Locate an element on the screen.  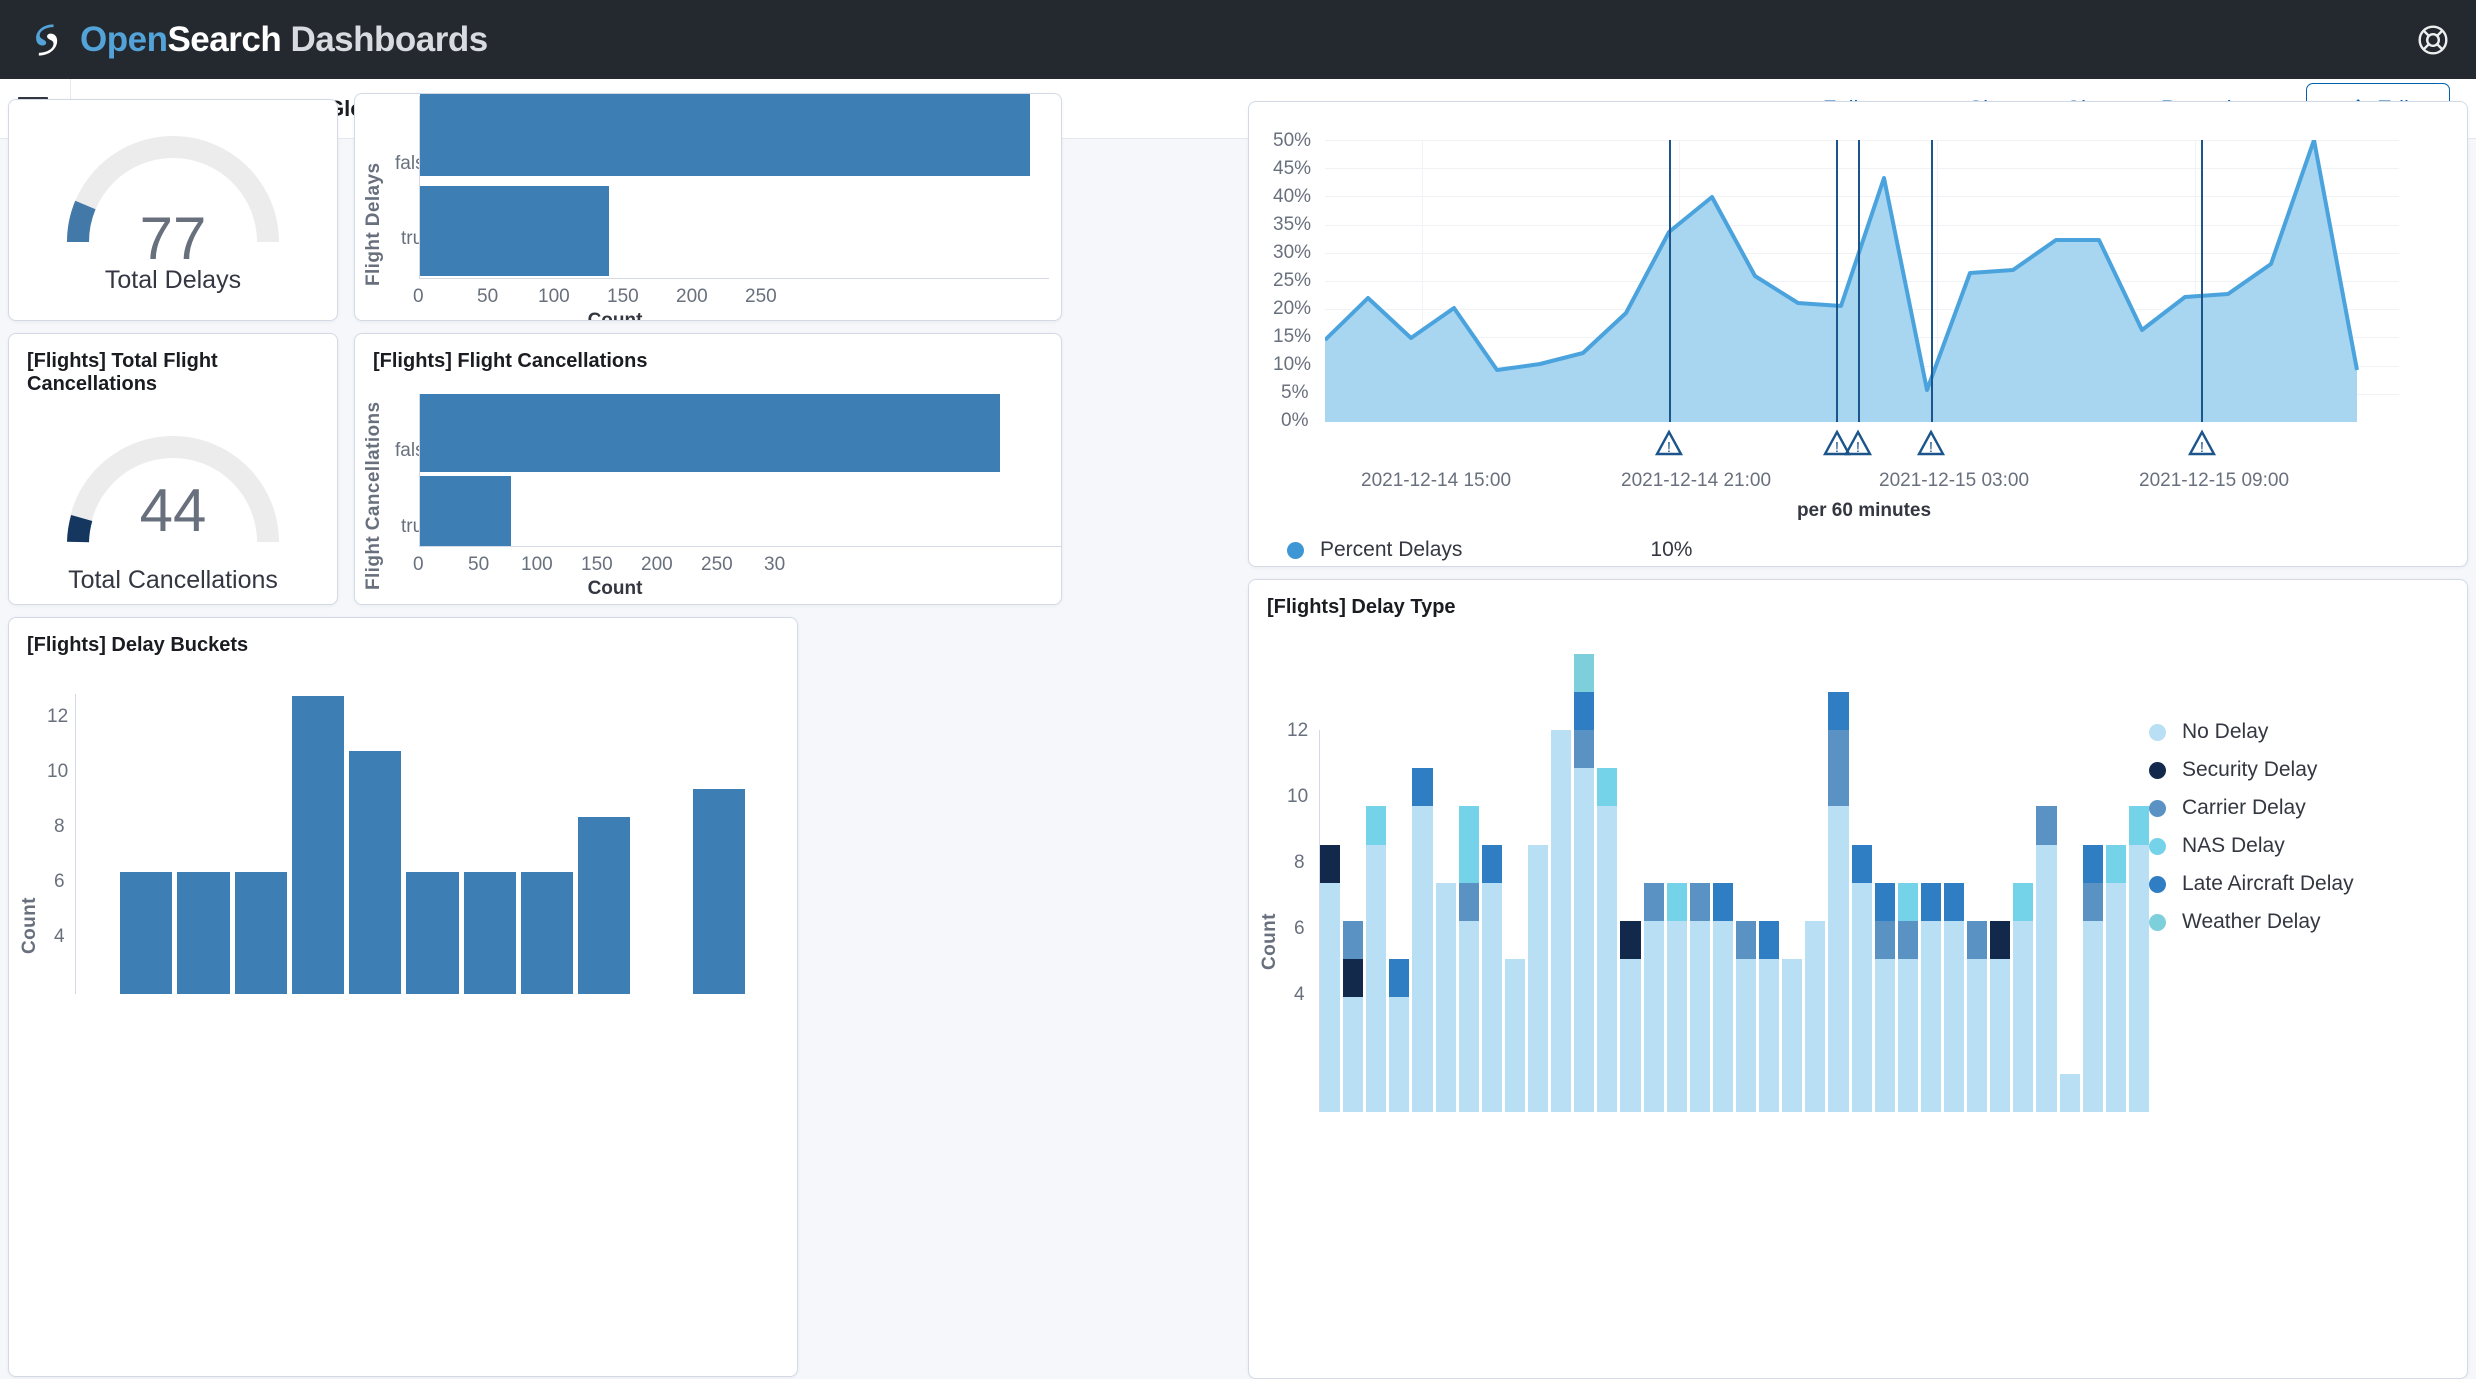
delays-ytick-5: 5% is located at coordinates (1295, 392).